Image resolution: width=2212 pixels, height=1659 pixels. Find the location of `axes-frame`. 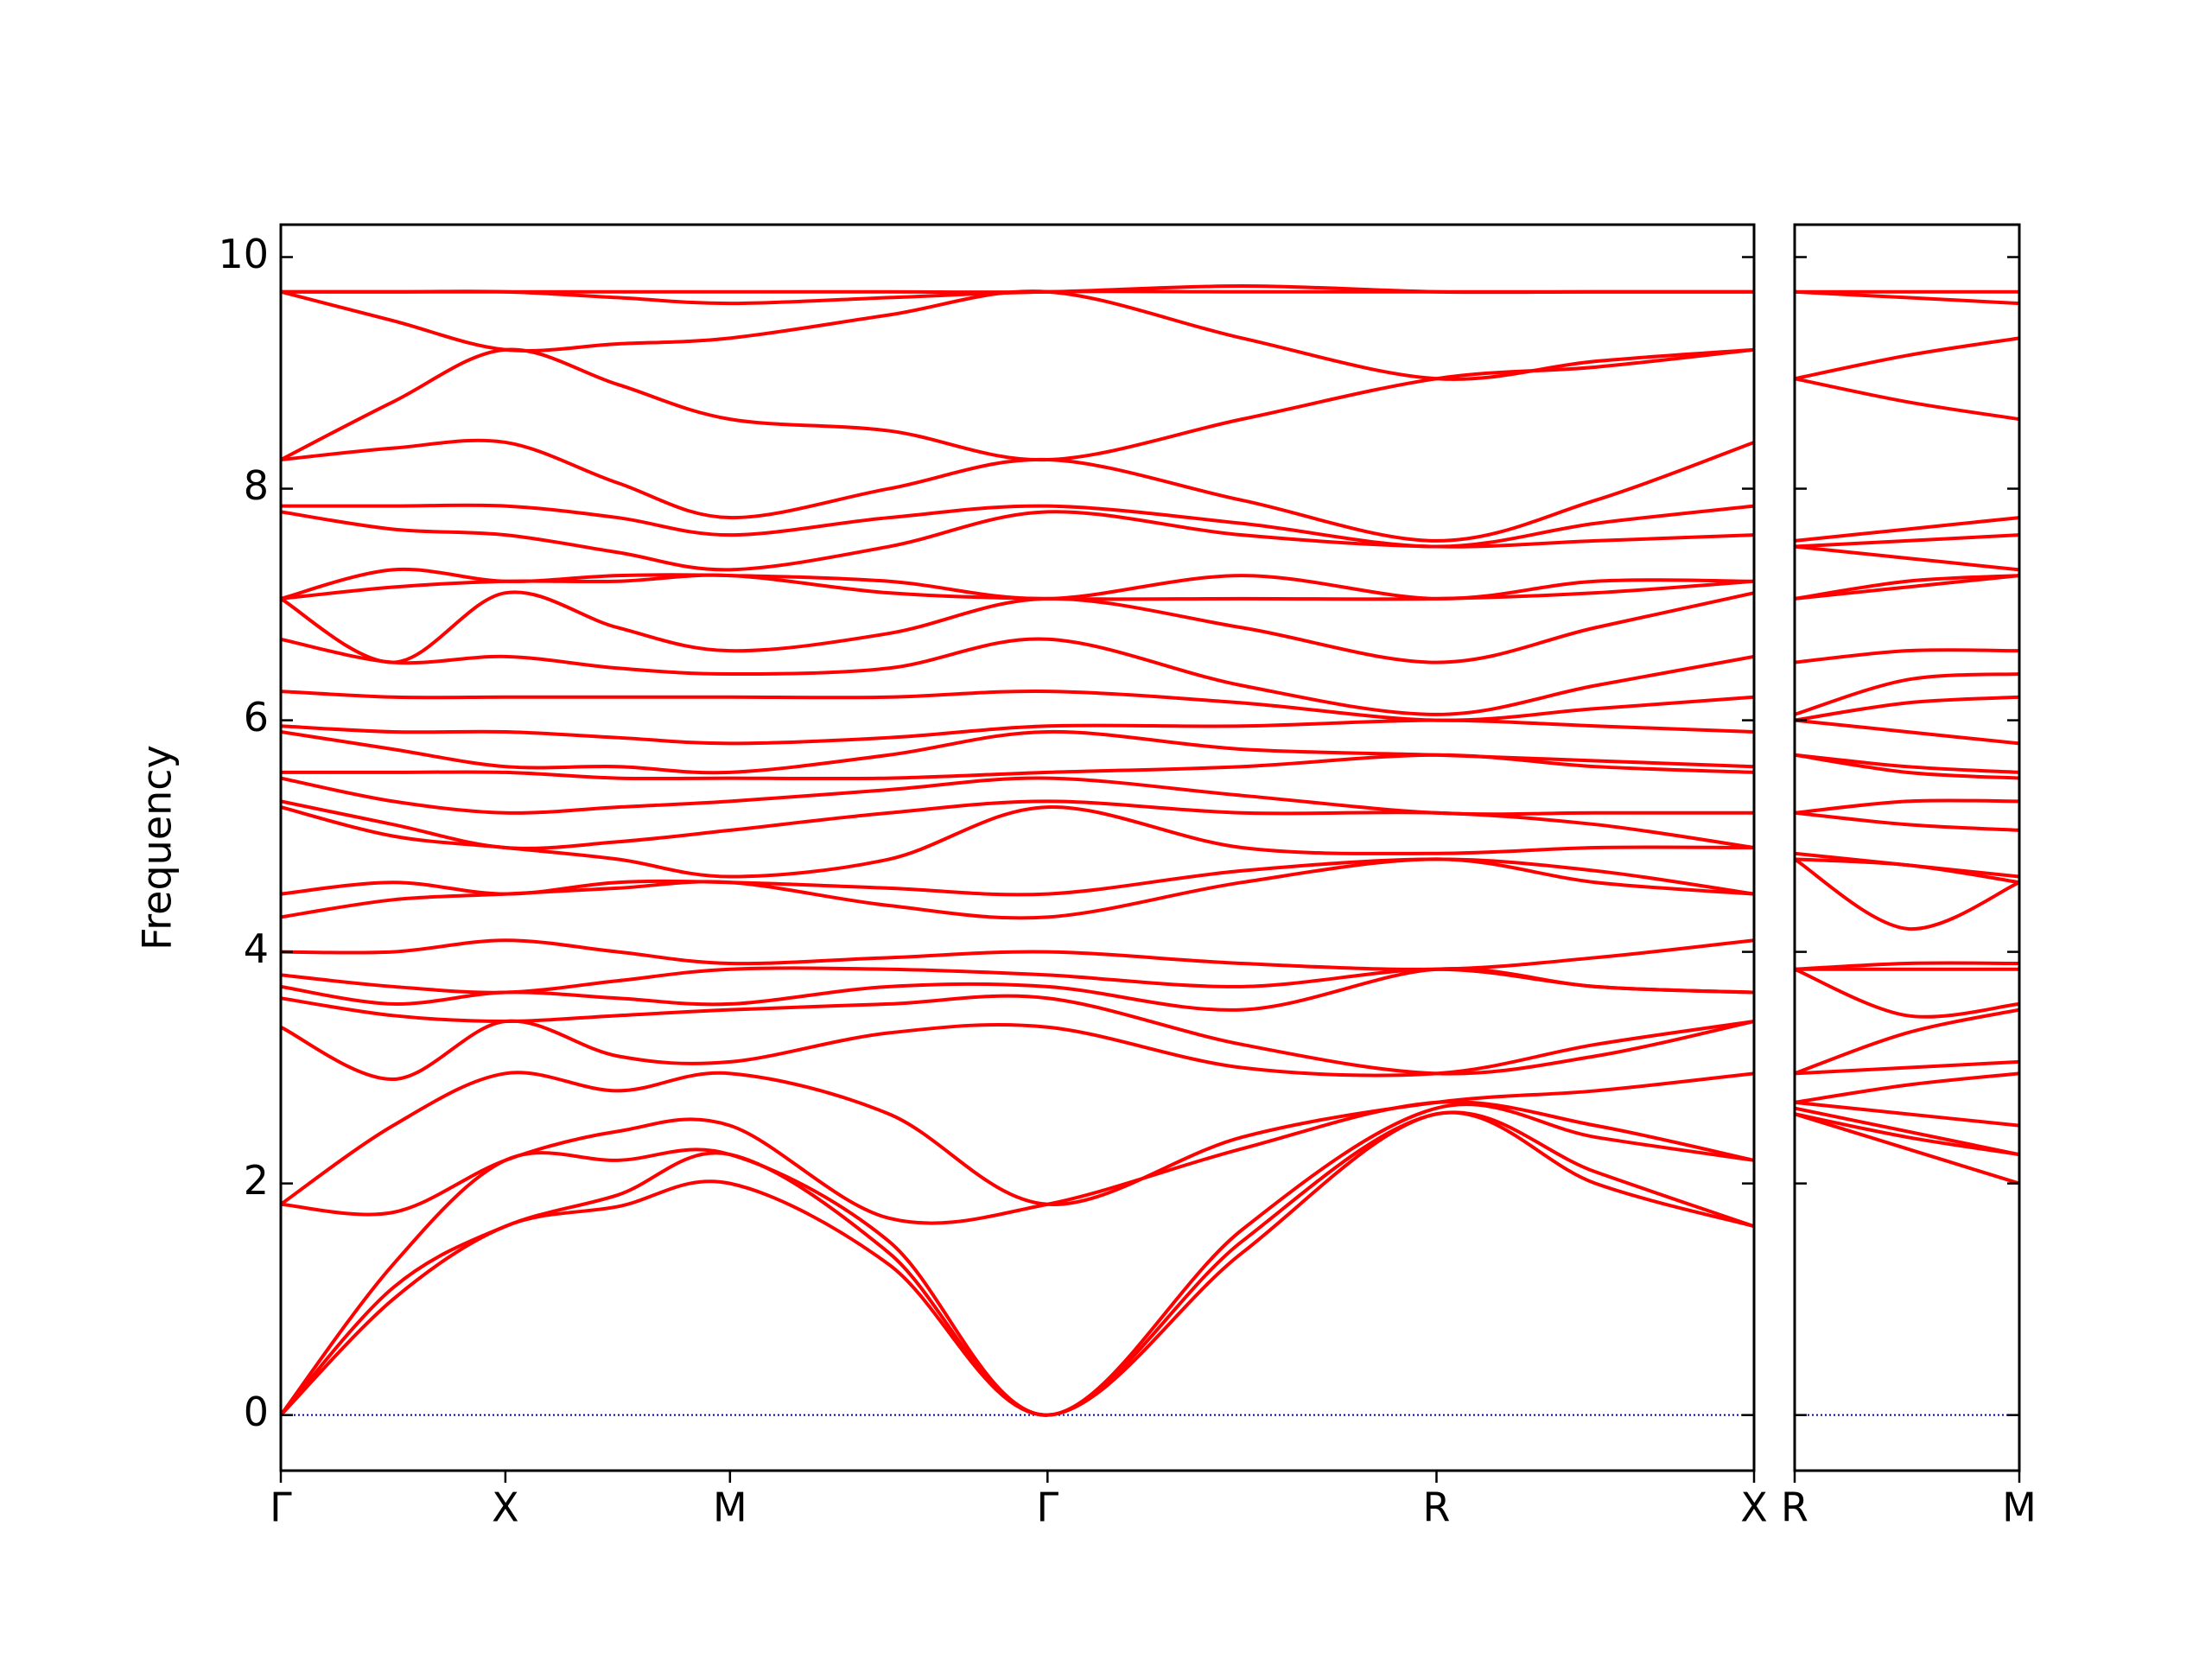

axes-frame is located at coordinates (1907, 847).